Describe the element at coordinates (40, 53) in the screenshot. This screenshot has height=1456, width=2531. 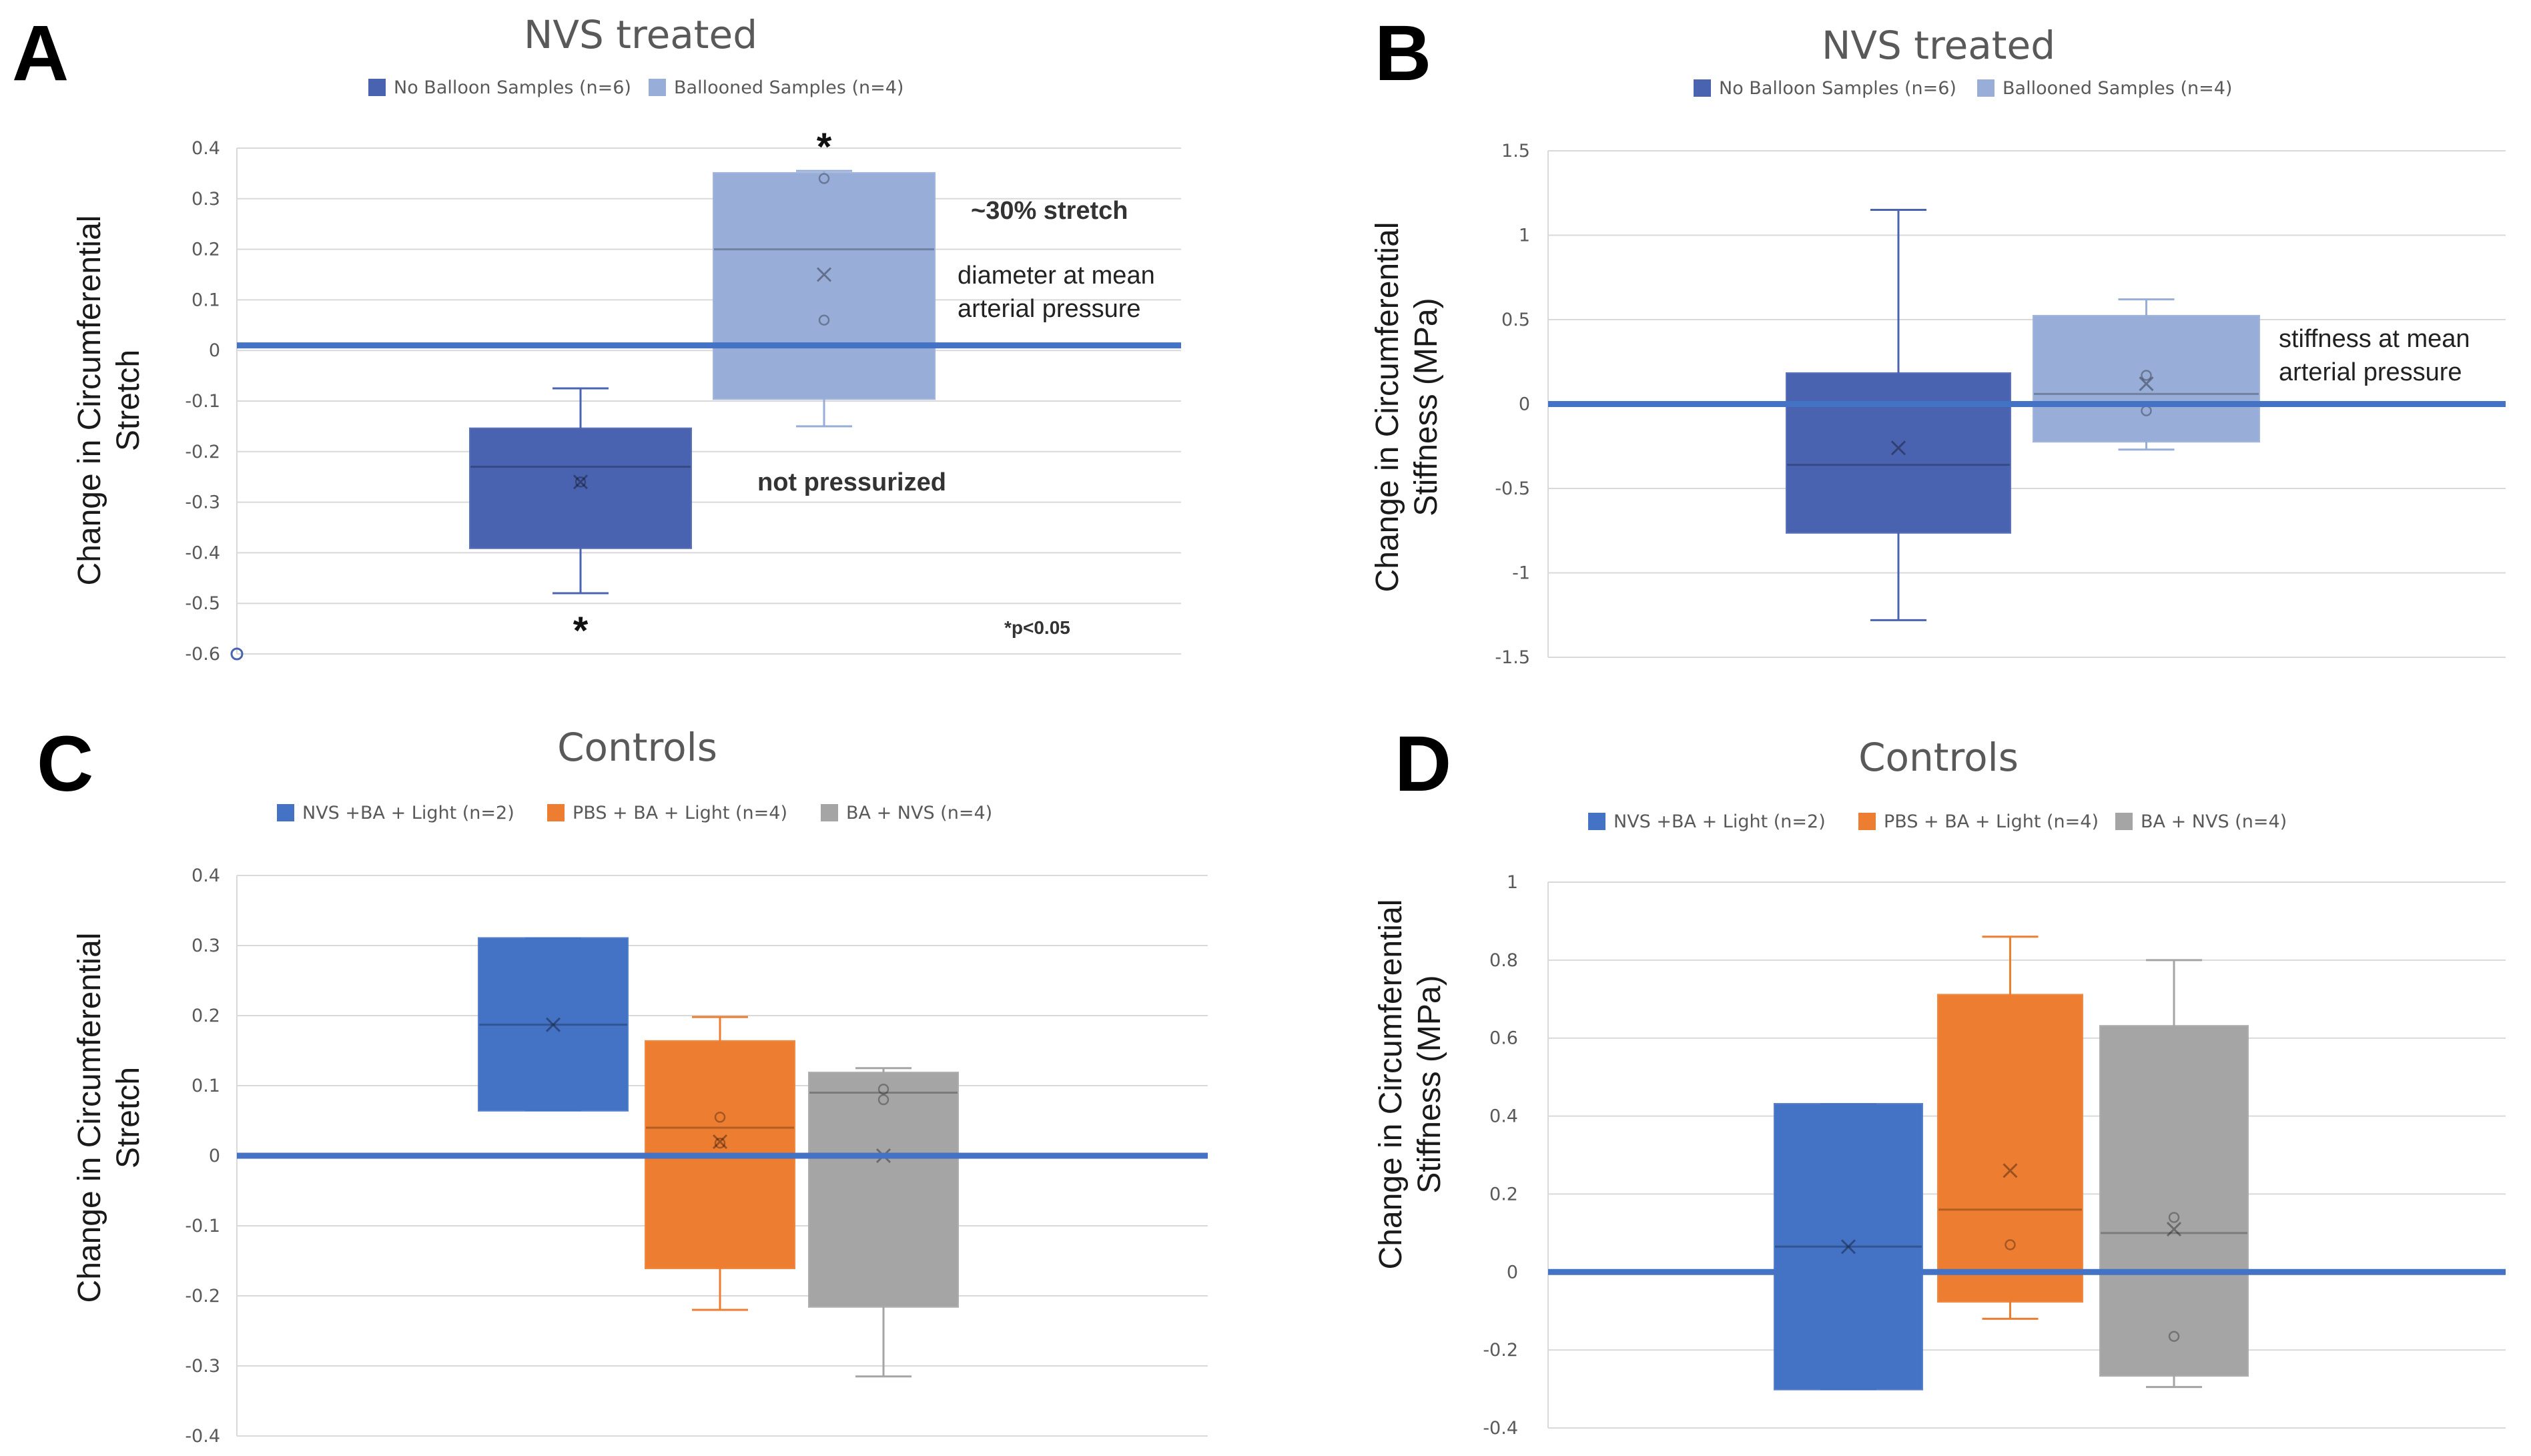
I see `panel-letter: A` at that location.